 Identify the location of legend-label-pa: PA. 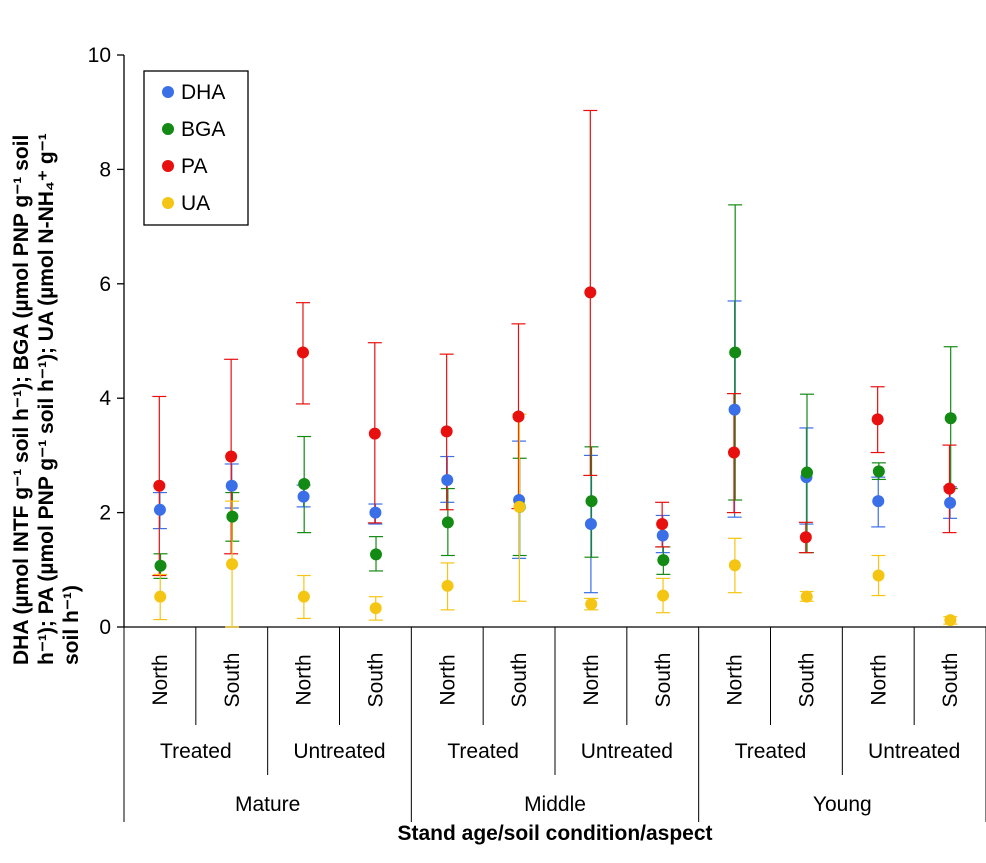
(194, 166).